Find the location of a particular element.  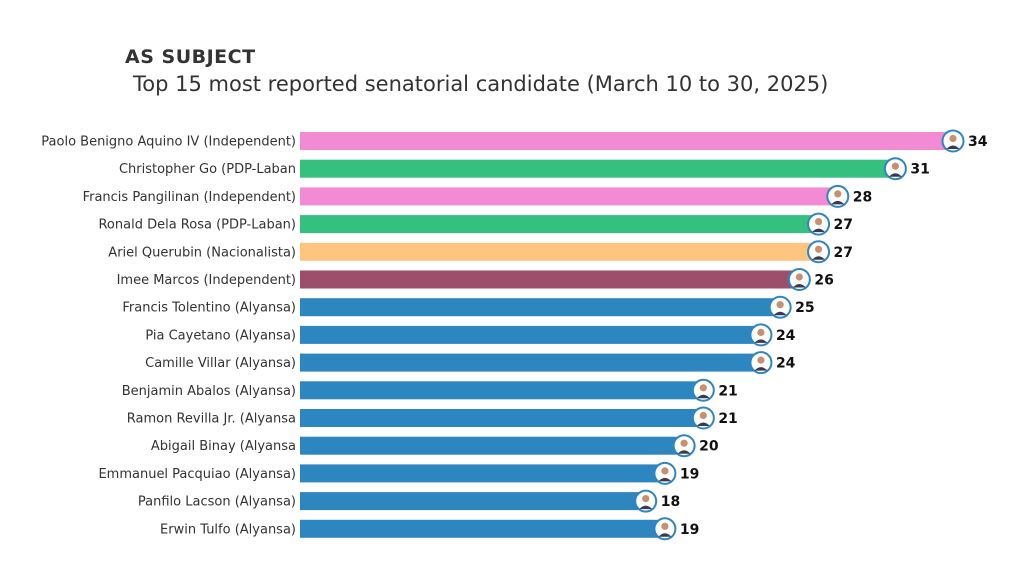

category-label: Paolo Benigno Aquino IV (Independent) is located at coordinates (168, 142).